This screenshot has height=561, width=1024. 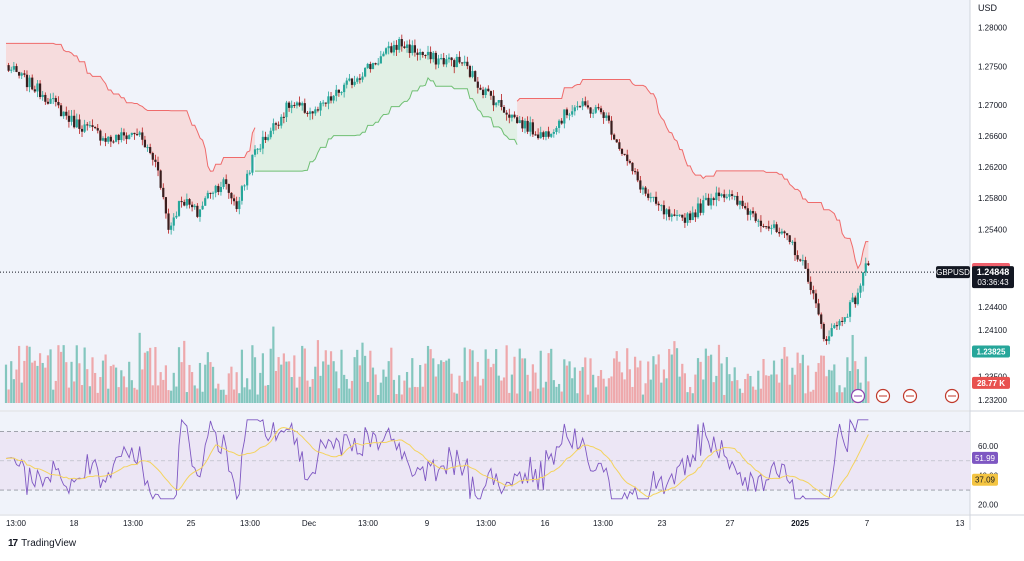 I want to click on rsi-layer, so click(x=437, y=459).